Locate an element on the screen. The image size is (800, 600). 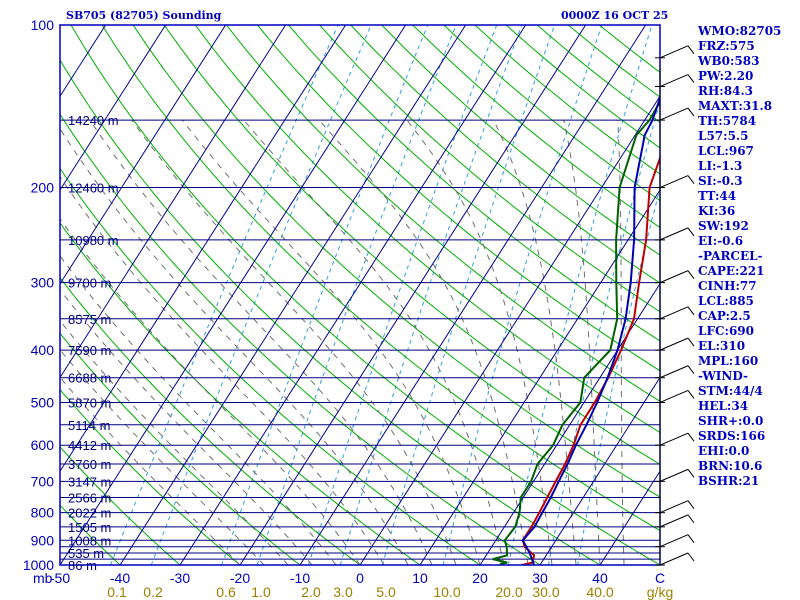
temperature-tick-label: 40 is located at coordinates (600, 578).